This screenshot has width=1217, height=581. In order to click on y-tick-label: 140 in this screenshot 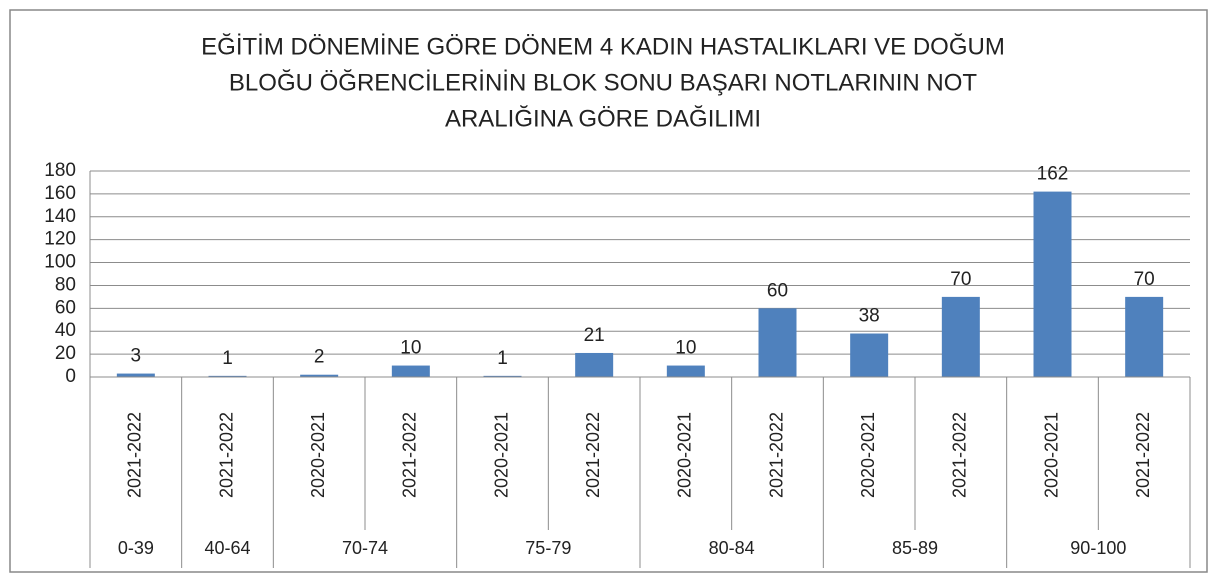, I will do `click(60, 216)`.